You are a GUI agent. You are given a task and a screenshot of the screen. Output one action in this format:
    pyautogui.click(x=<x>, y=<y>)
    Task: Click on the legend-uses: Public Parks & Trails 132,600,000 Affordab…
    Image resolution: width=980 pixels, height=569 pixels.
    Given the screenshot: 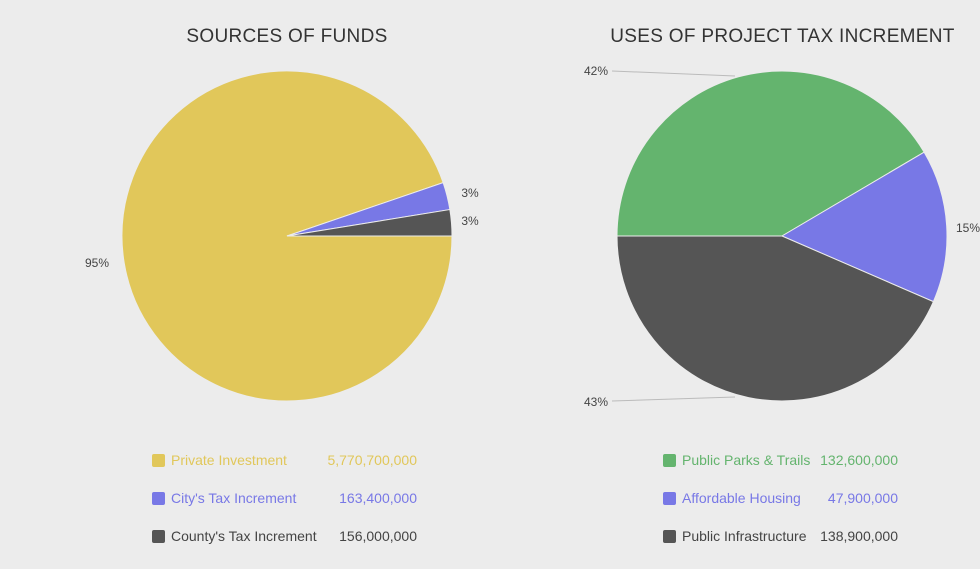 What is the action you would take?
    pyautogui.click(x=780, y=498)
    